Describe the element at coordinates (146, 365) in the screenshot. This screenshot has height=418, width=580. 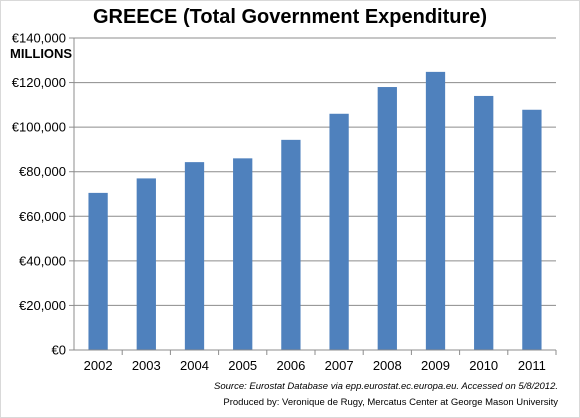
I see `x-tick-label: 2003` at that location.